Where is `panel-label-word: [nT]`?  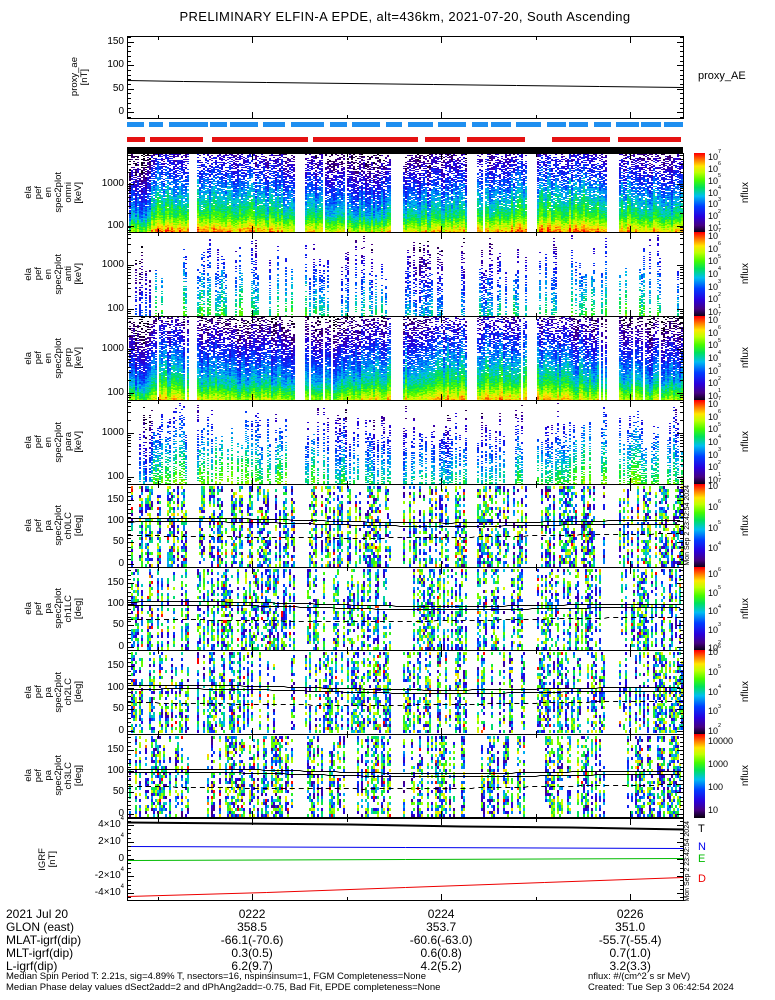 panel-label-word: [nT] is located at coordinates (53, 859).